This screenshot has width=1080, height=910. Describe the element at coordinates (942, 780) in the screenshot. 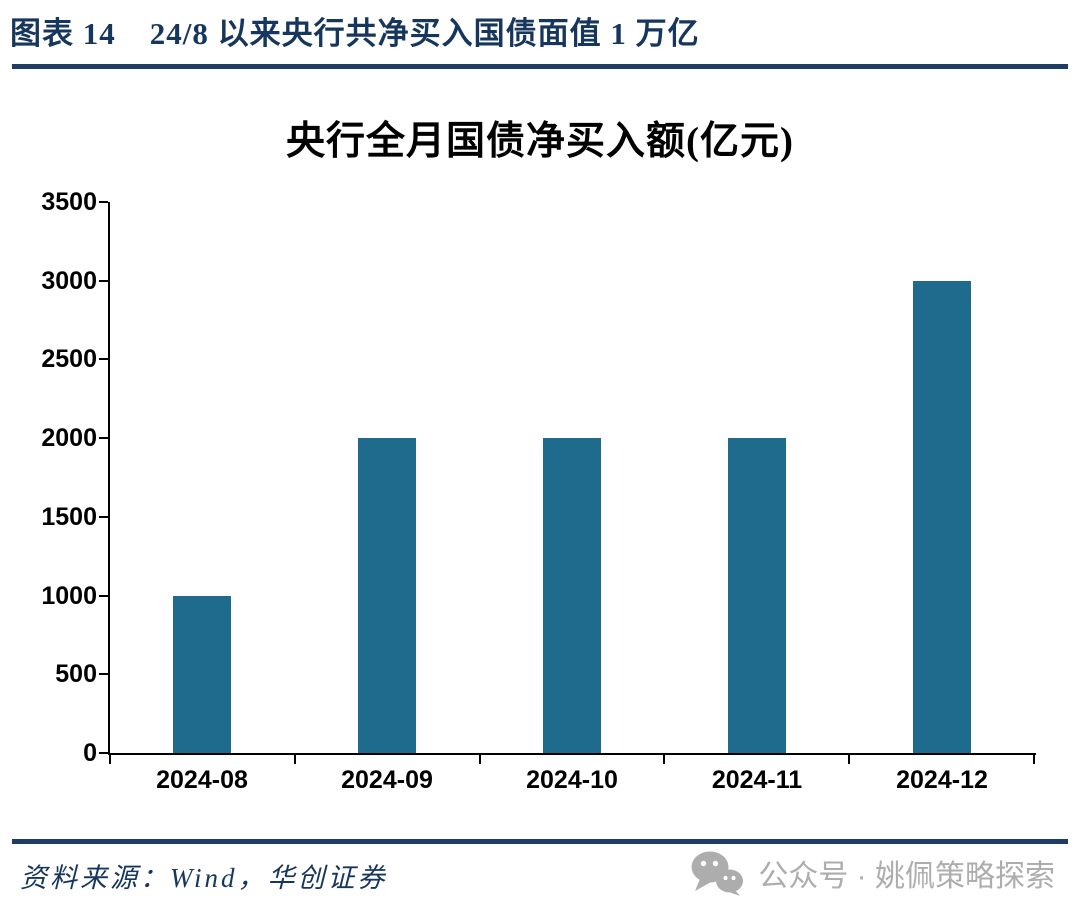

I see `x-tick-label: 2024-12` at that location.